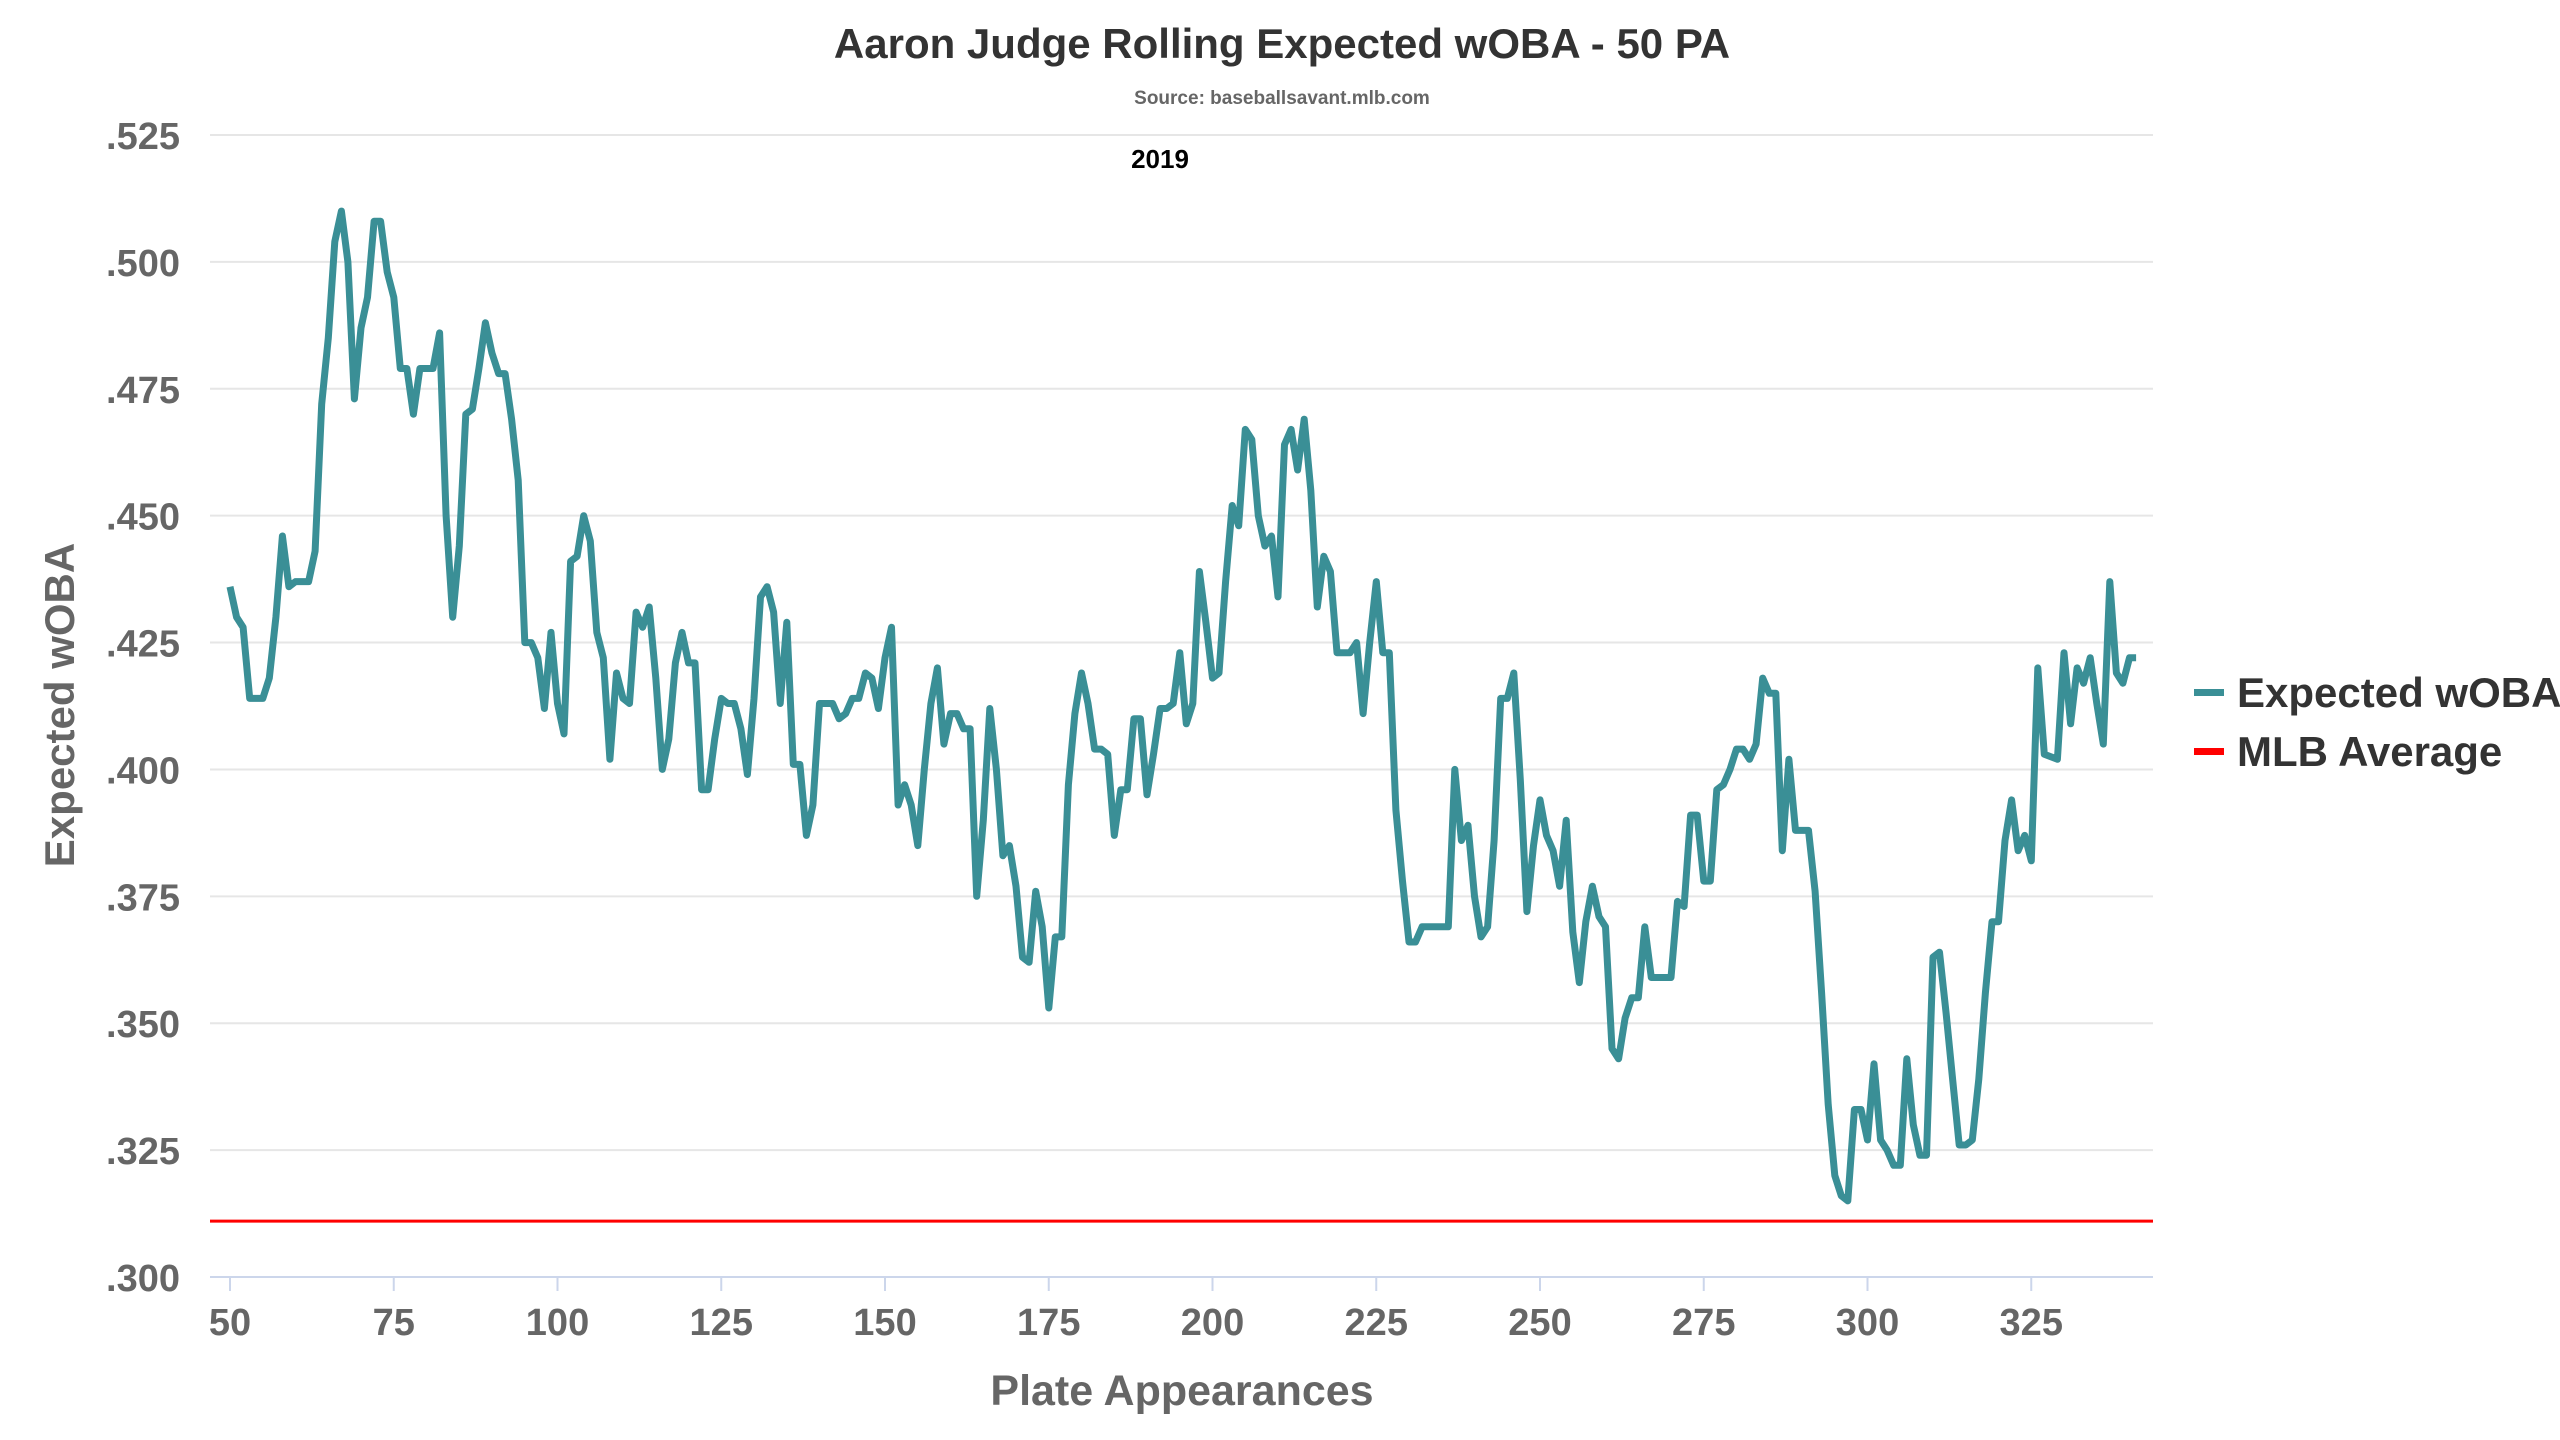 The width and height of the screenshot is (2560, 1440). I want to click on x-tick-label: 275, so click(1703, 1323).